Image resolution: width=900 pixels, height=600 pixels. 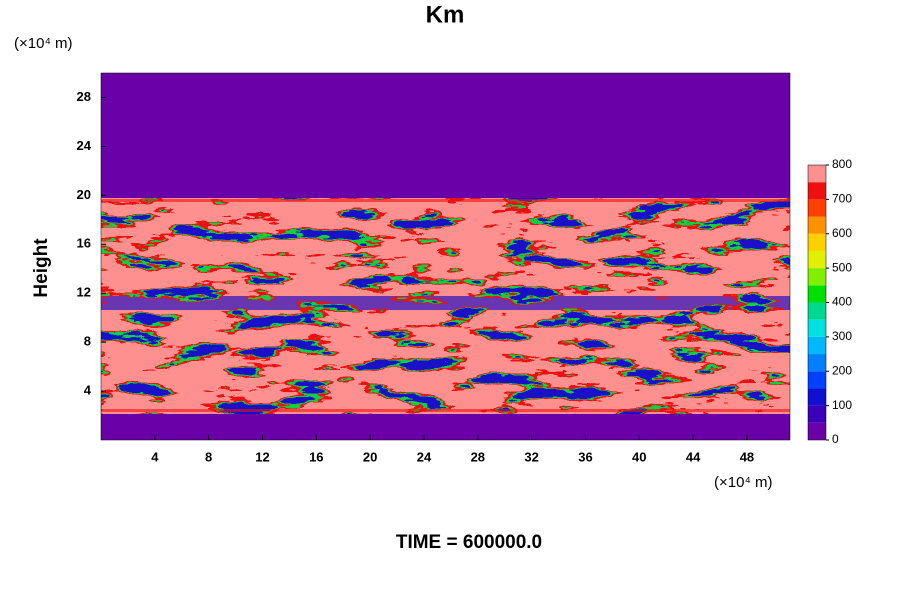 What do you see at coordinates (639, 456) in the screenshot?
I see `x-tick-label: 40` at bounding box center [639, 456].